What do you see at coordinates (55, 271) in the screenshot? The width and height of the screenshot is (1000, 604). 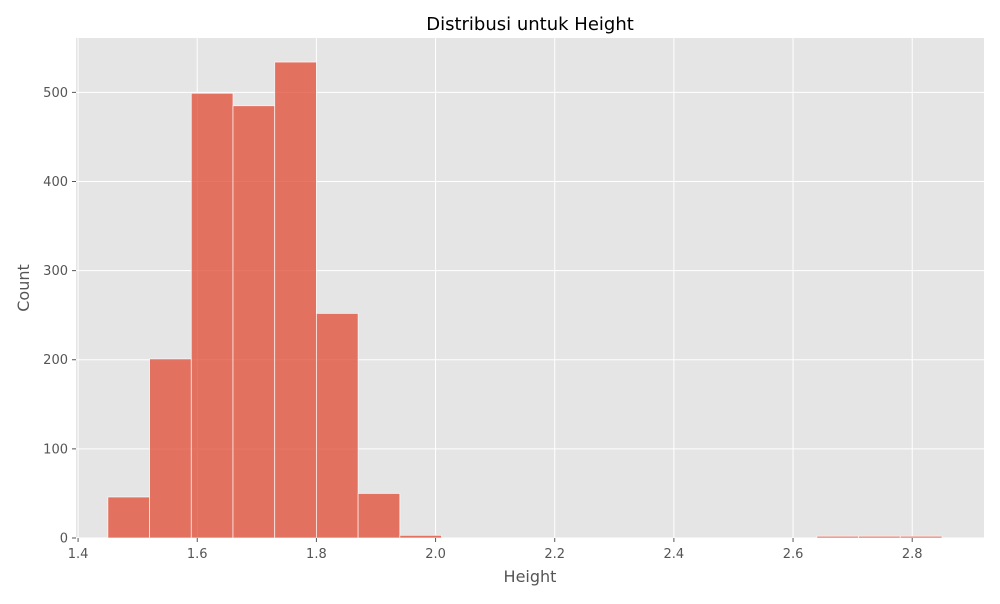 I see `y-tick-label: 300` at bounding box center [55, 271].